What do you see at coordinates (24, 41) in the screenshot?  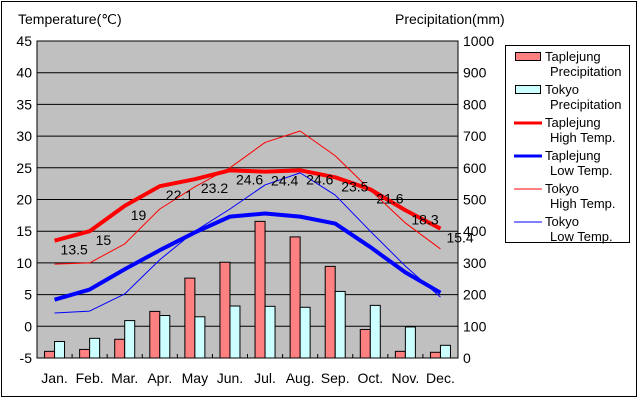 I see `y-left-tick-label: 45` at bounding box center [24, 41].